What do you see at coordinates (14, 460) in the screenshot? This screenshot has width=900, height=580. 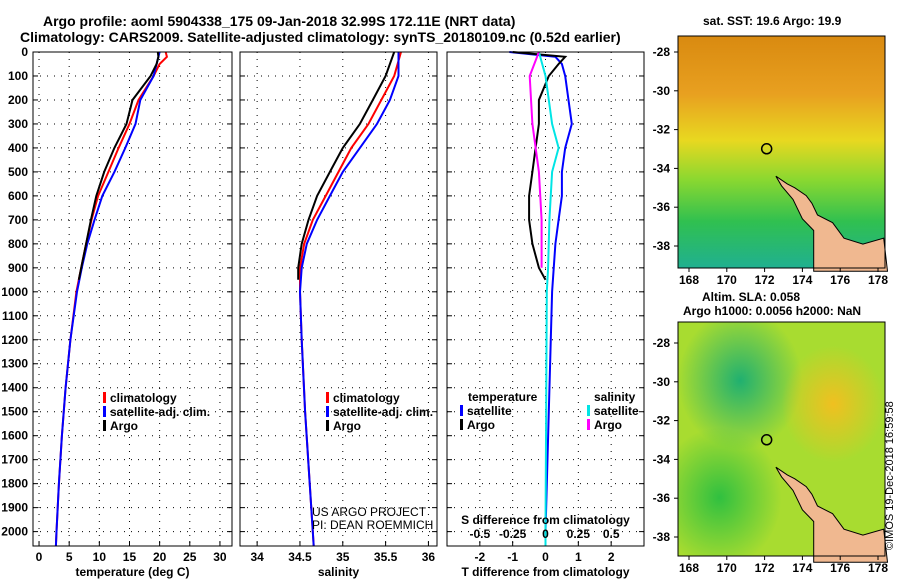 I see `depth-tick-label: 1700` at bounding box center [14, 460].